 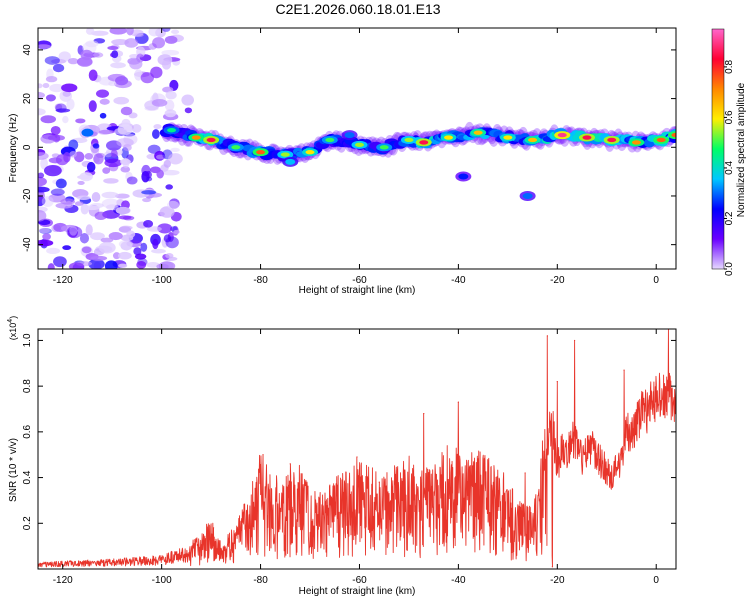 I want to click on snr-multiplier-close: ), so click(x=13, y=317).